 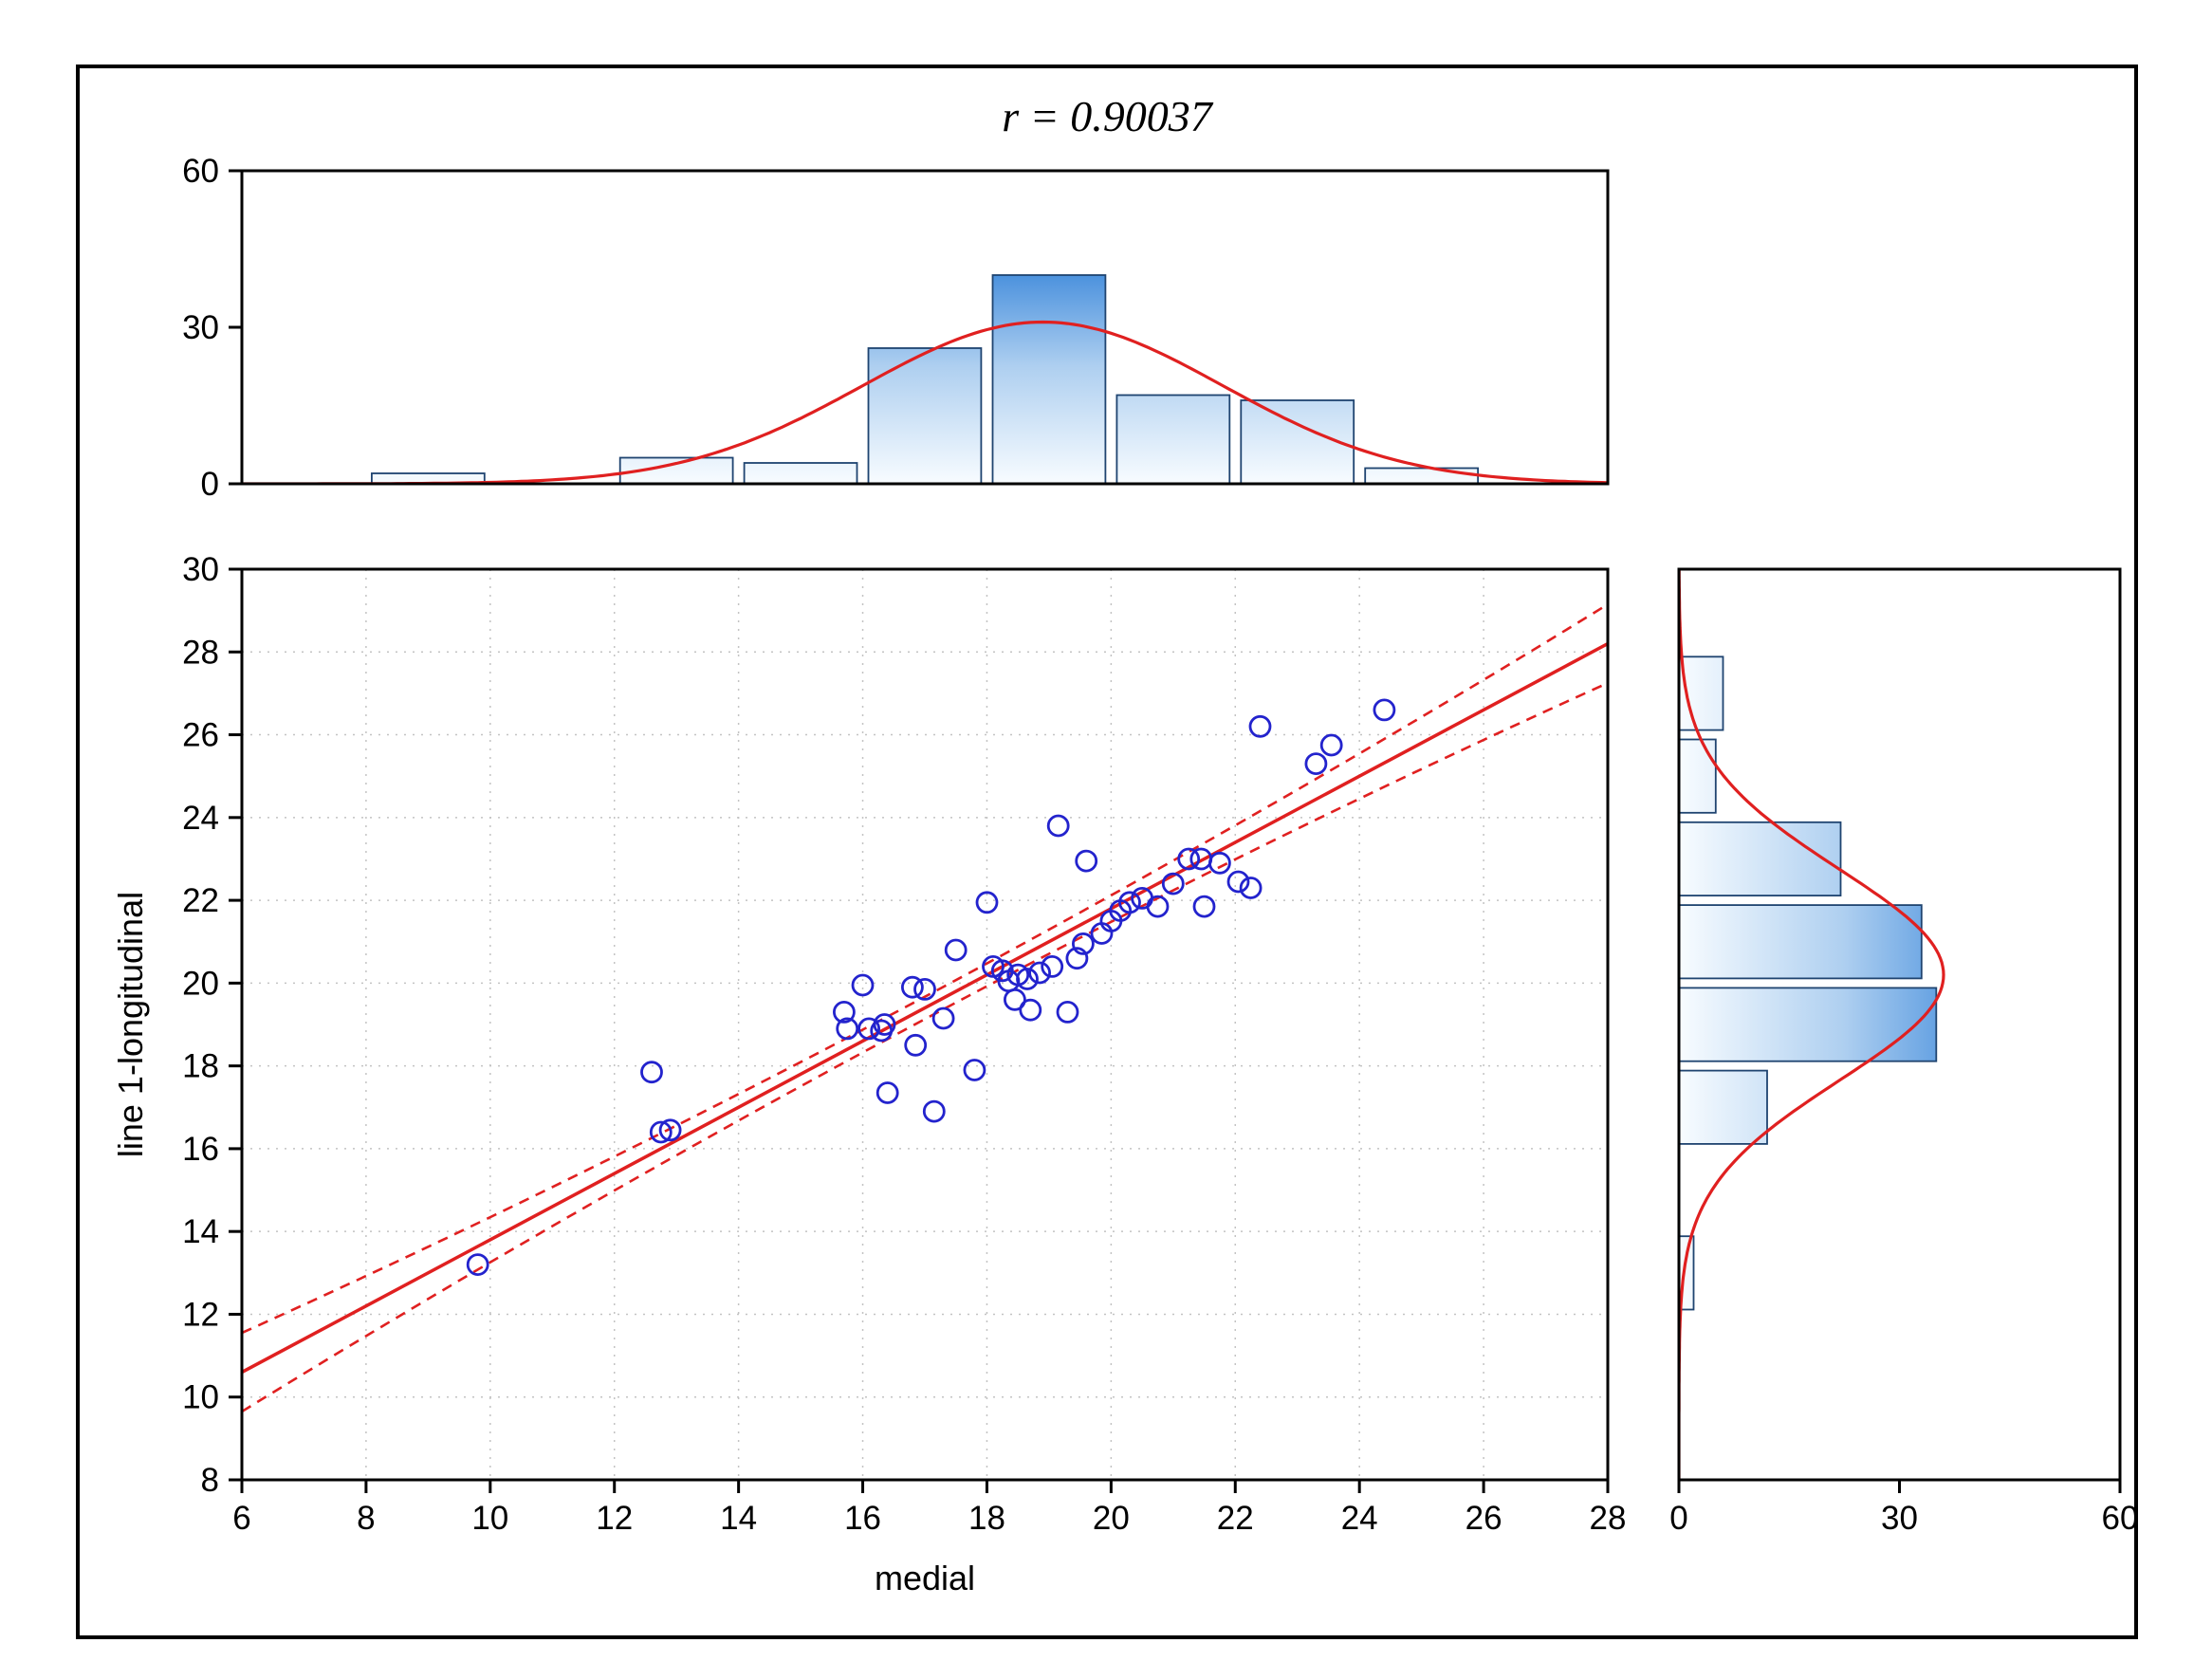 I want to click on x-tick-label: 28, so click(x=1608, y=1518).